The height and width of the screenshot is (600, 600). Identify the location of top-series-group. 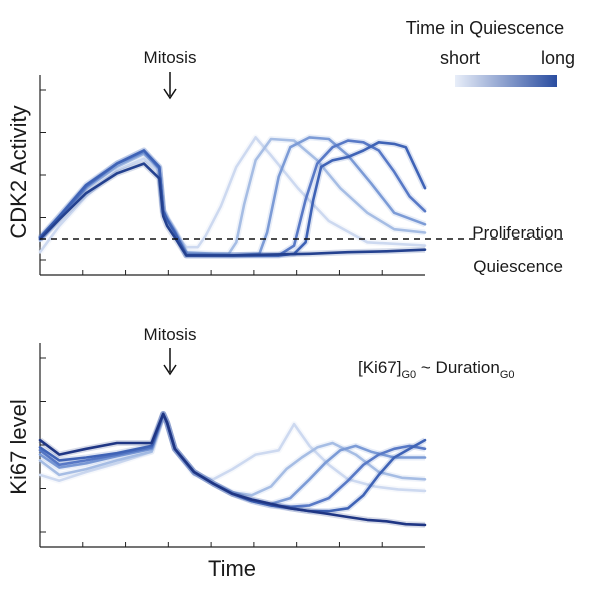
(232, 196).